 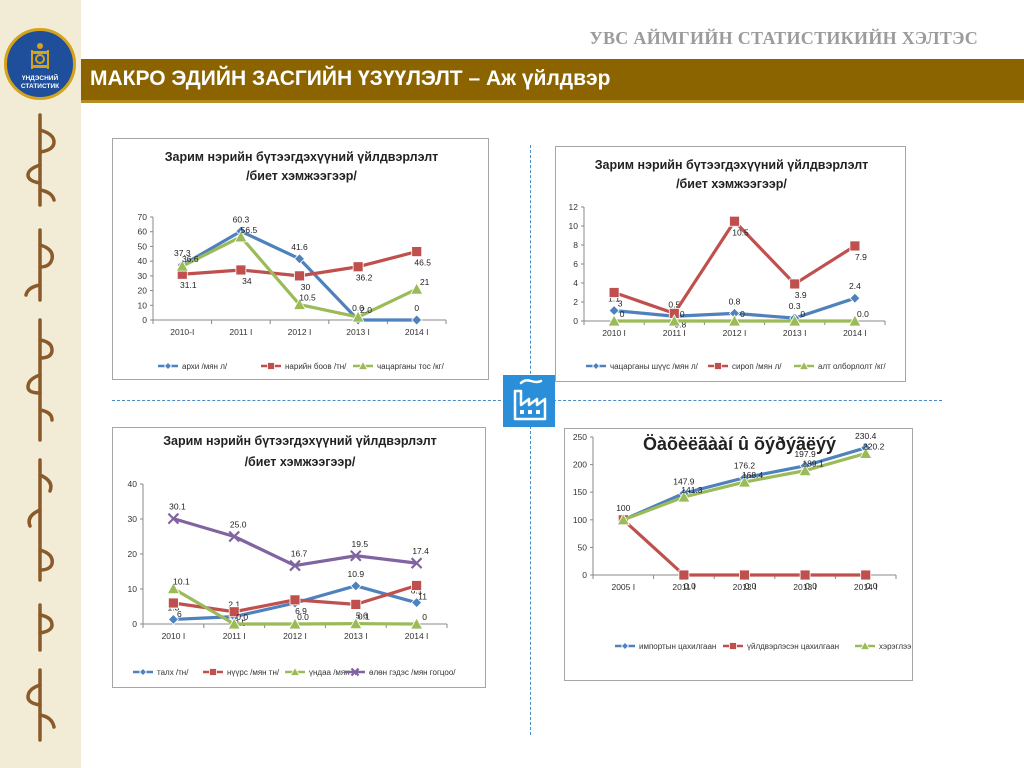 What do you see at coordinates (307, 298) in the screenshot?
I see `data-label: 10.5` at bounding box center [307, 298].